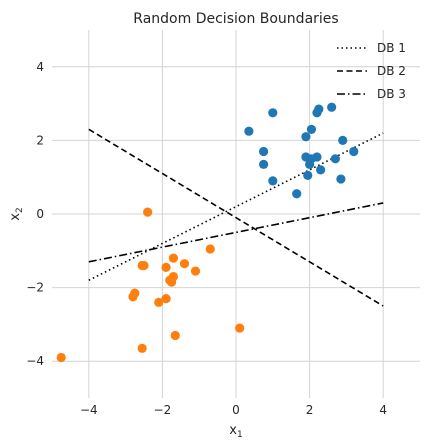  What do you see at coordinates (391, 48) in the screenshot?
I see `legend-label: DB 1` at bounding box center [391, 48].